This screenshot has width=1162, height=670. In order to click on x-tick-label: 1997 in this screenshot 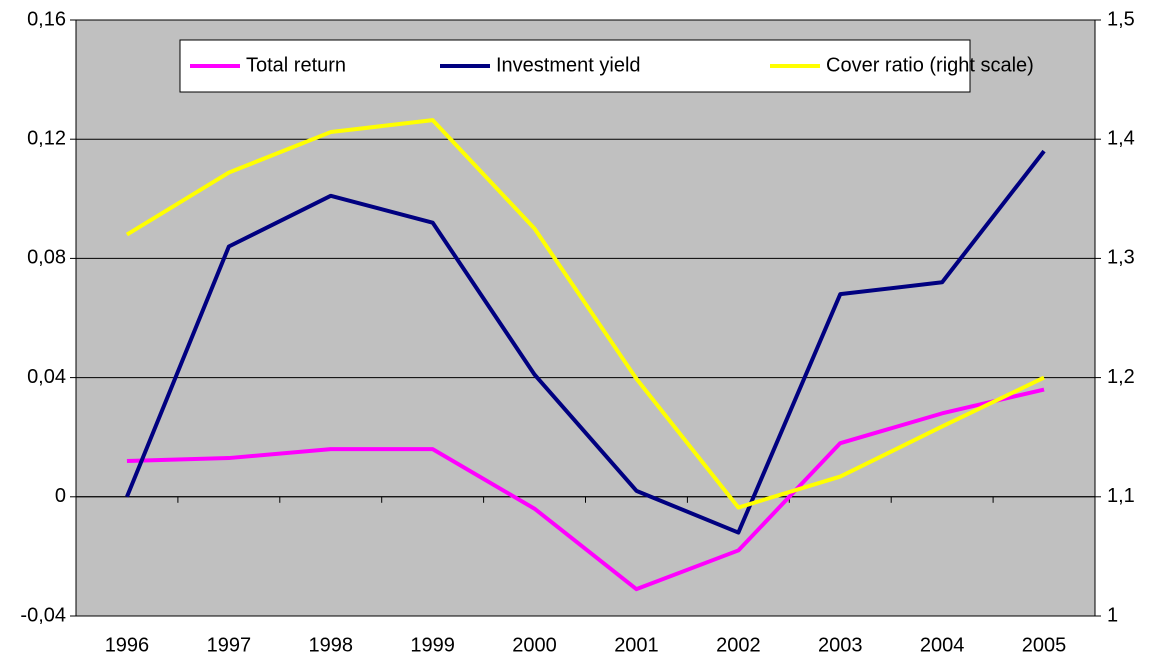, I will do `click(229, 645)`.